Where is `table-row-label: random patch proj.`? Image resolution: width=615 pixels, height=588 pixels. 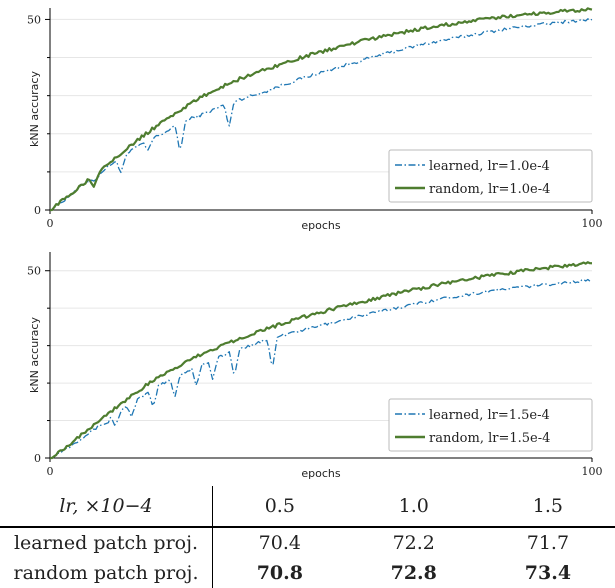
table-row-label: random patch proj. is located at coordinates (106, 573).